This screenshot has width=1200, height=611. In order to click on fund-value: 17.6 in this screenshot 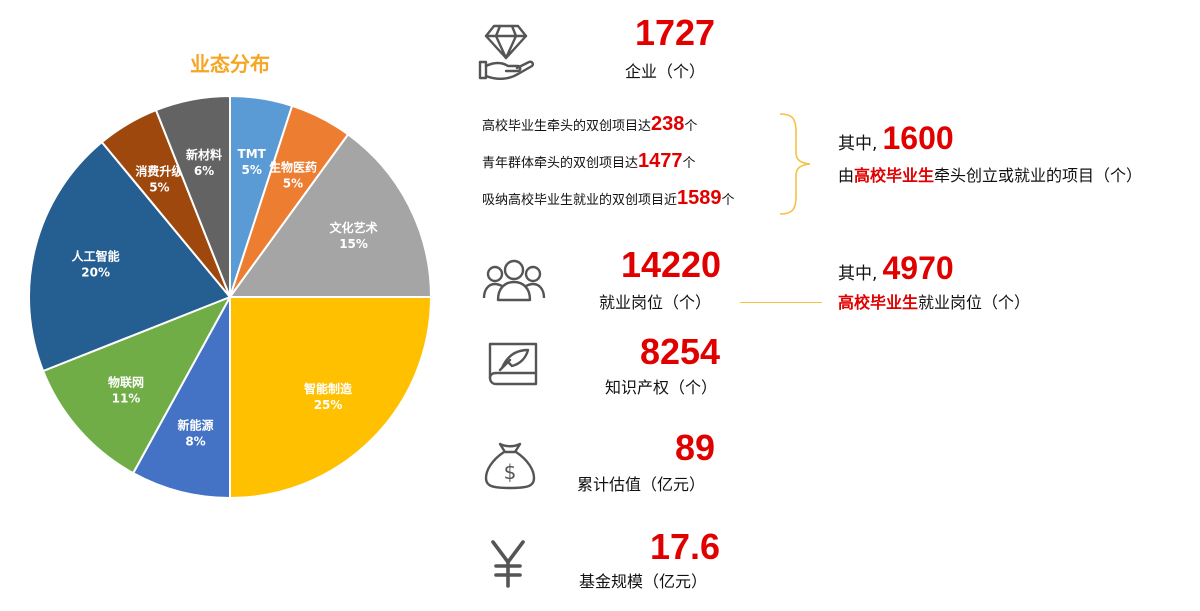, I will do `click(685, 546)`.